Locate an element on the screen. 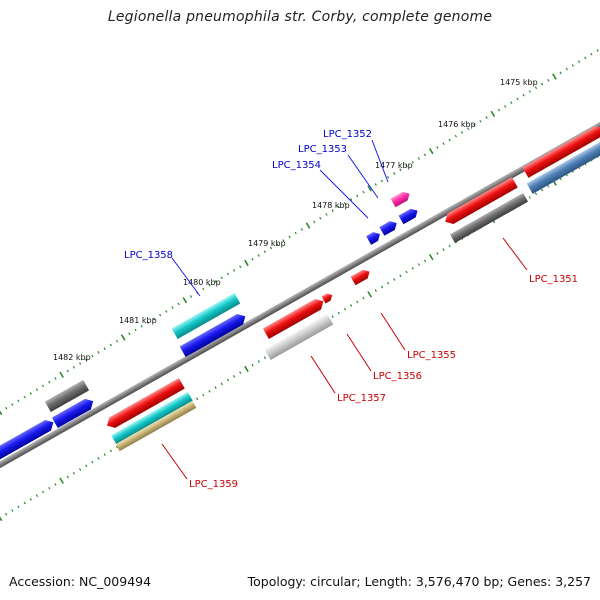 The width and height of the screenshot is (600, 600). gene-label: LPC_1351 is located at coordinates (553, 279).